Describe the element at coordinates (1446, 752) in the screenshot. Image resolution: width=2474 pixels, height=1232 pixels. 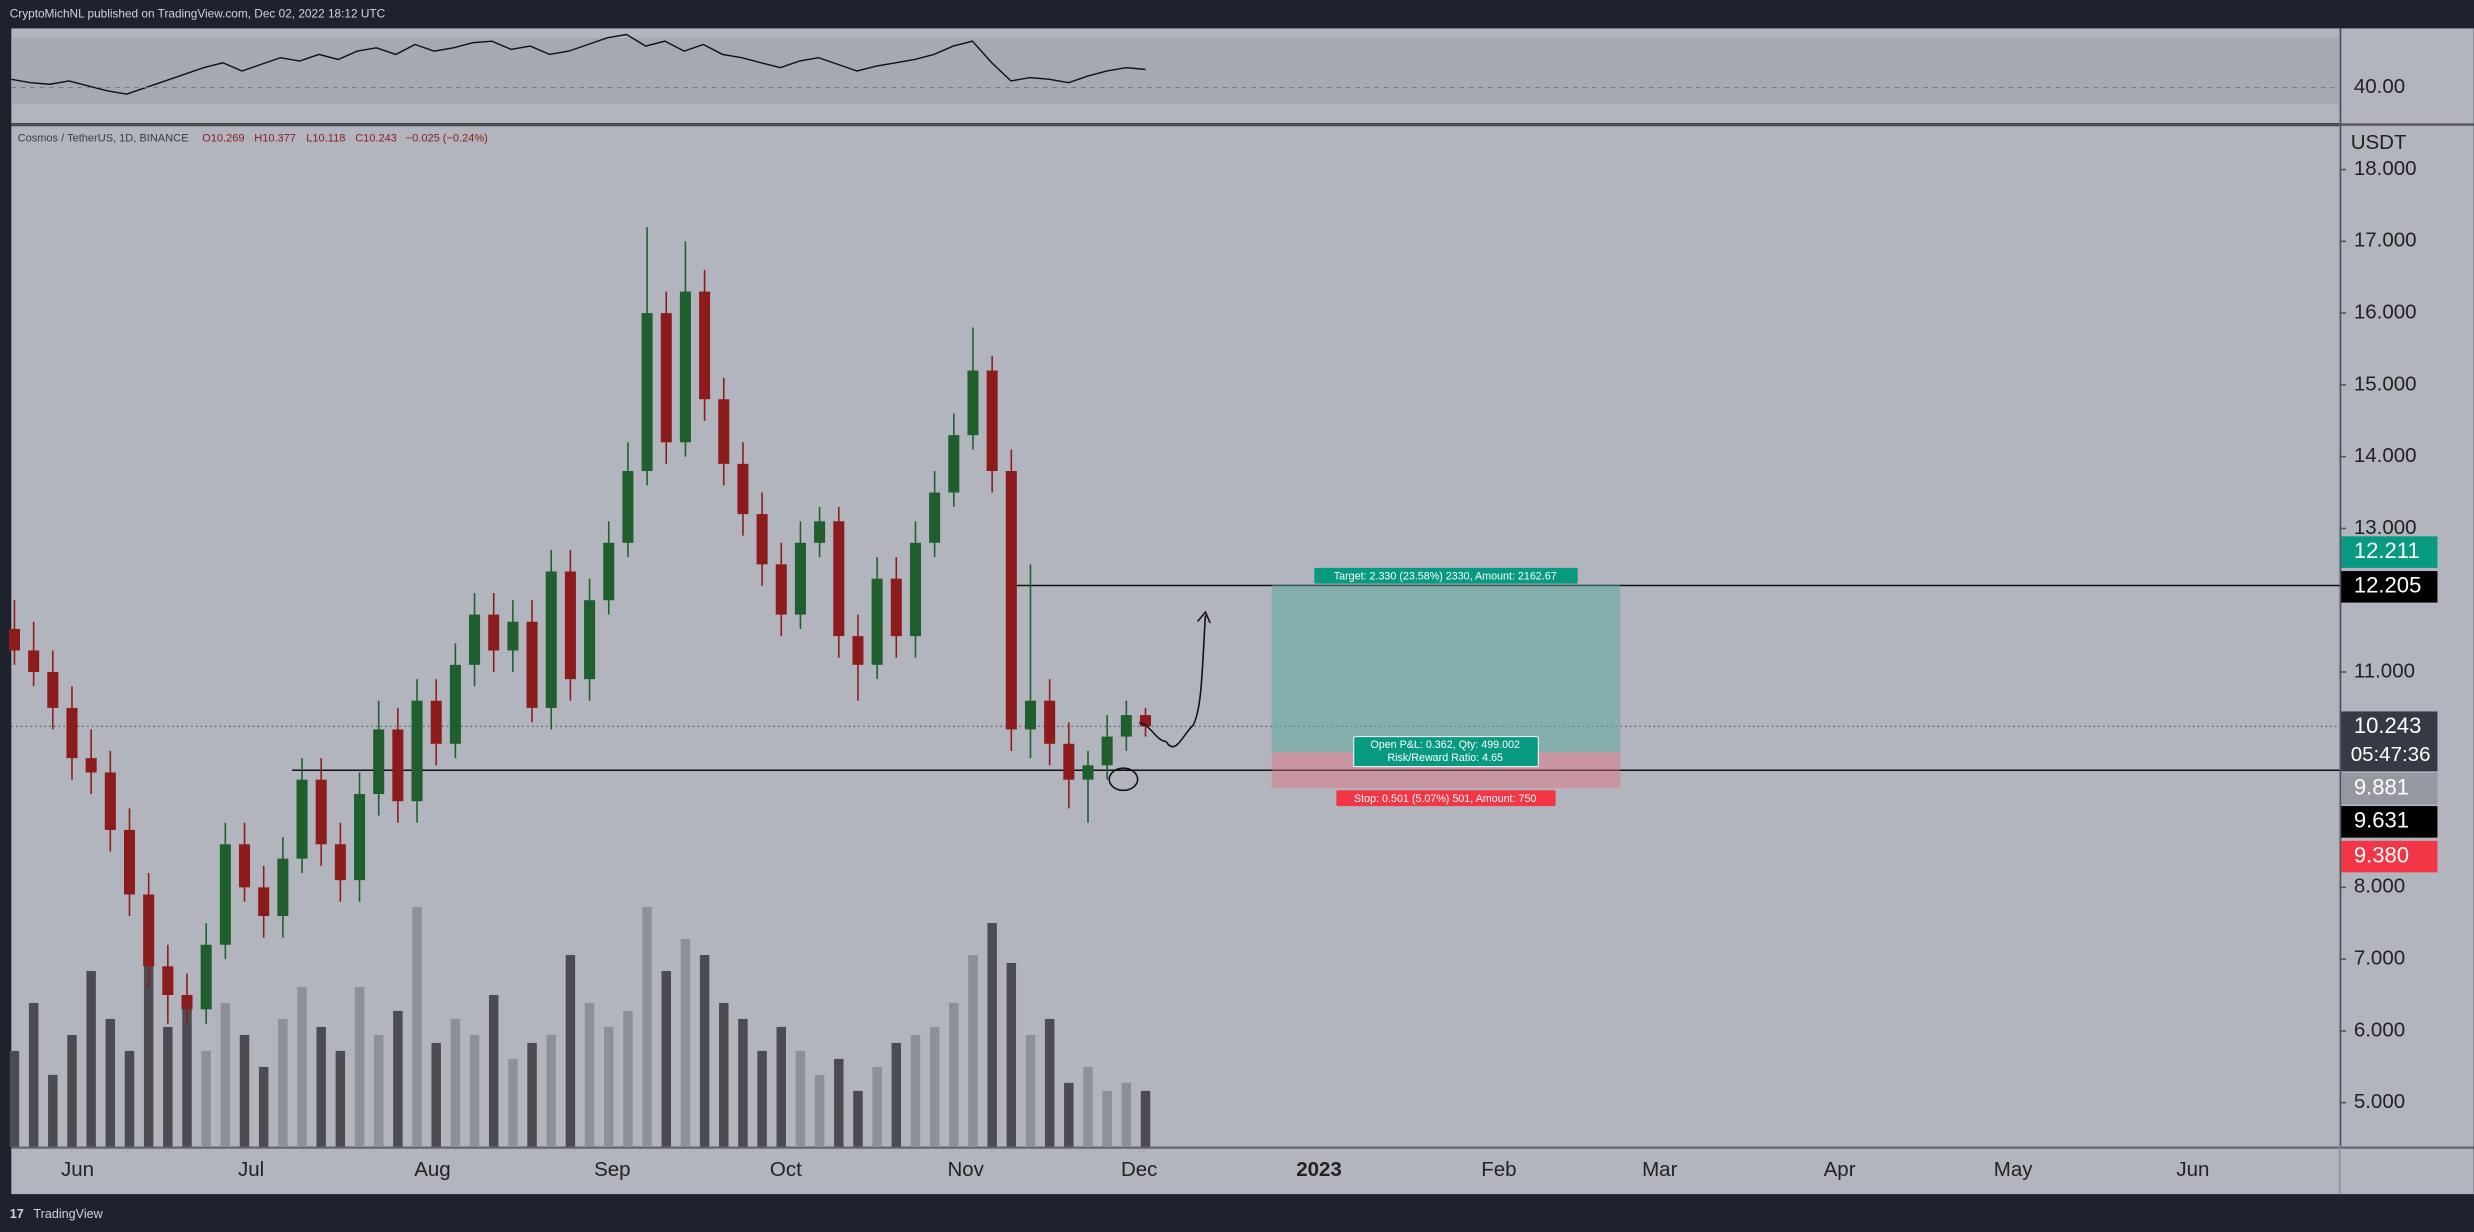
I see `pnl-label-bg` at that location.